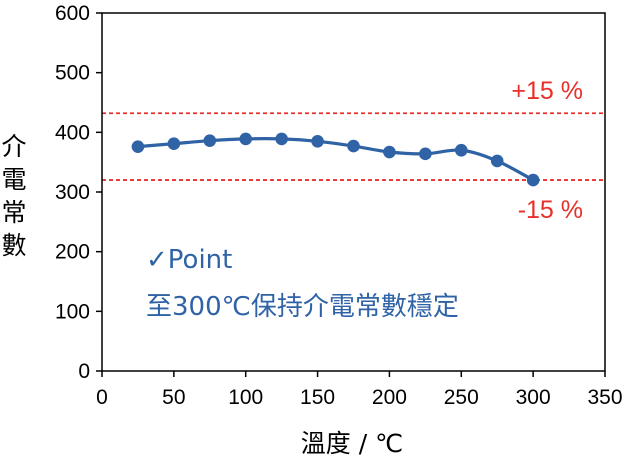 The height and width of the screenshot is (461, 635). What do you see at coordinates (173, 397) in the screenshot?
I see `x-tick-label: 50` at bounding box center [173, 397].